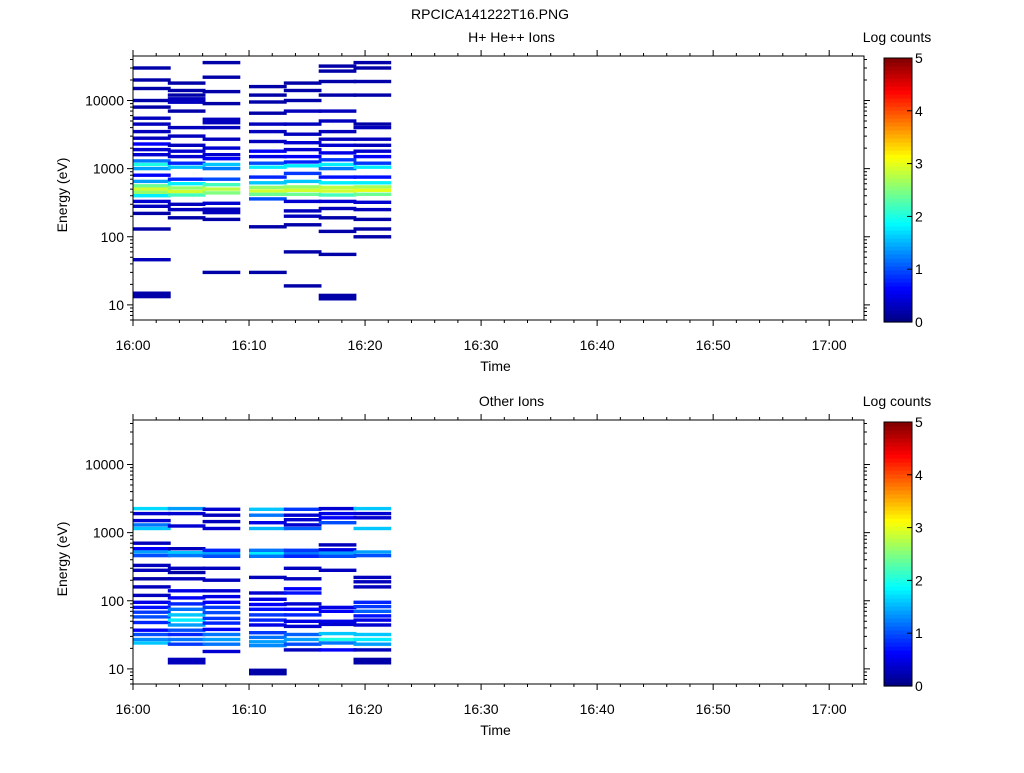  What do you see at coordinates (897, 543) in the screenshot?
I see `colorbar: 0 1 2 3 4 5 Log counts` at bounding box center [897, 543].